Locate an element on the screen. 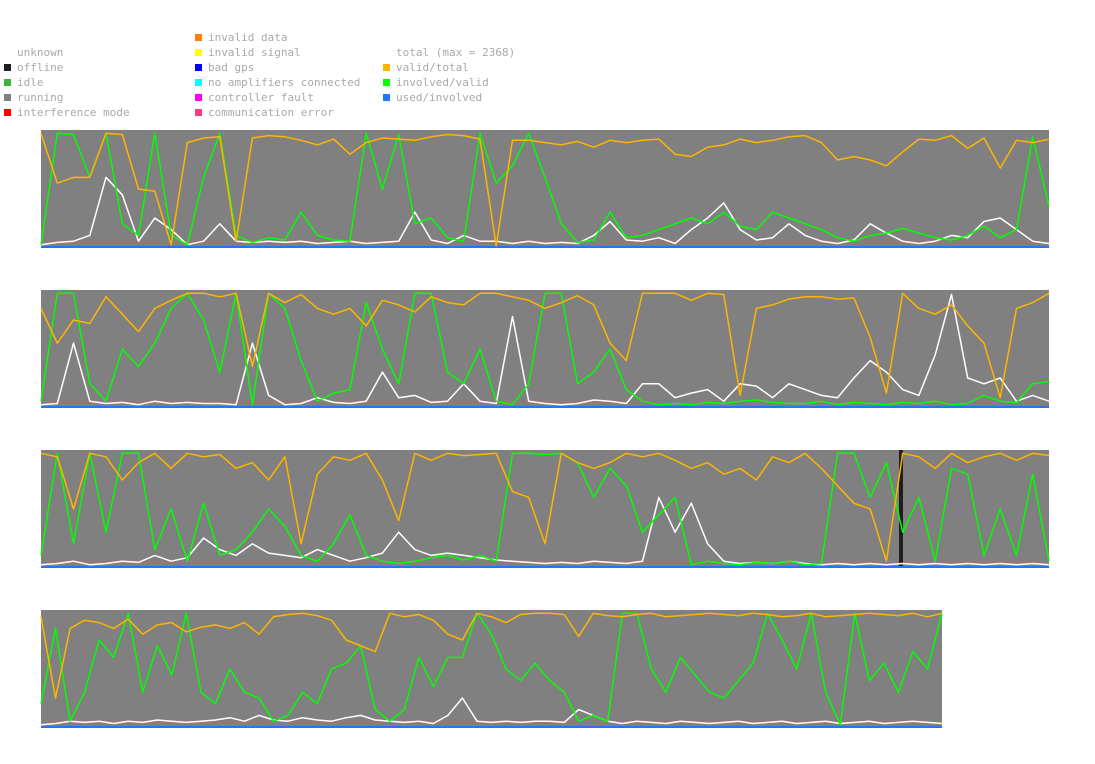 The width and height of the screenshot is (1095, 764). legend-label: valid/total is located at coordinates (432, 67).